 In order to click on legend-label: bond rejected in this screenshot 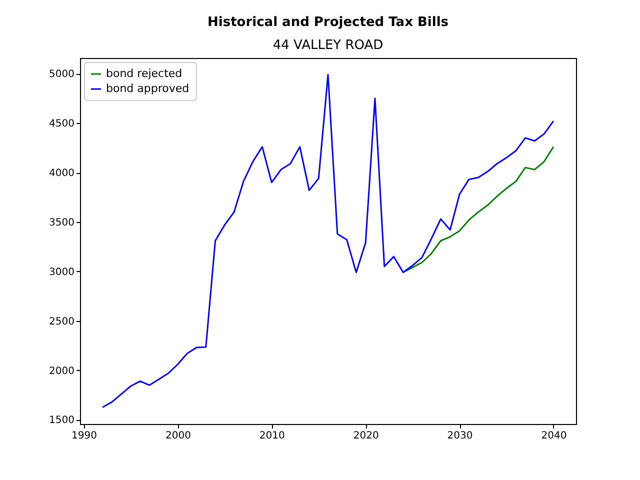, I will do `click(144, 73)`.